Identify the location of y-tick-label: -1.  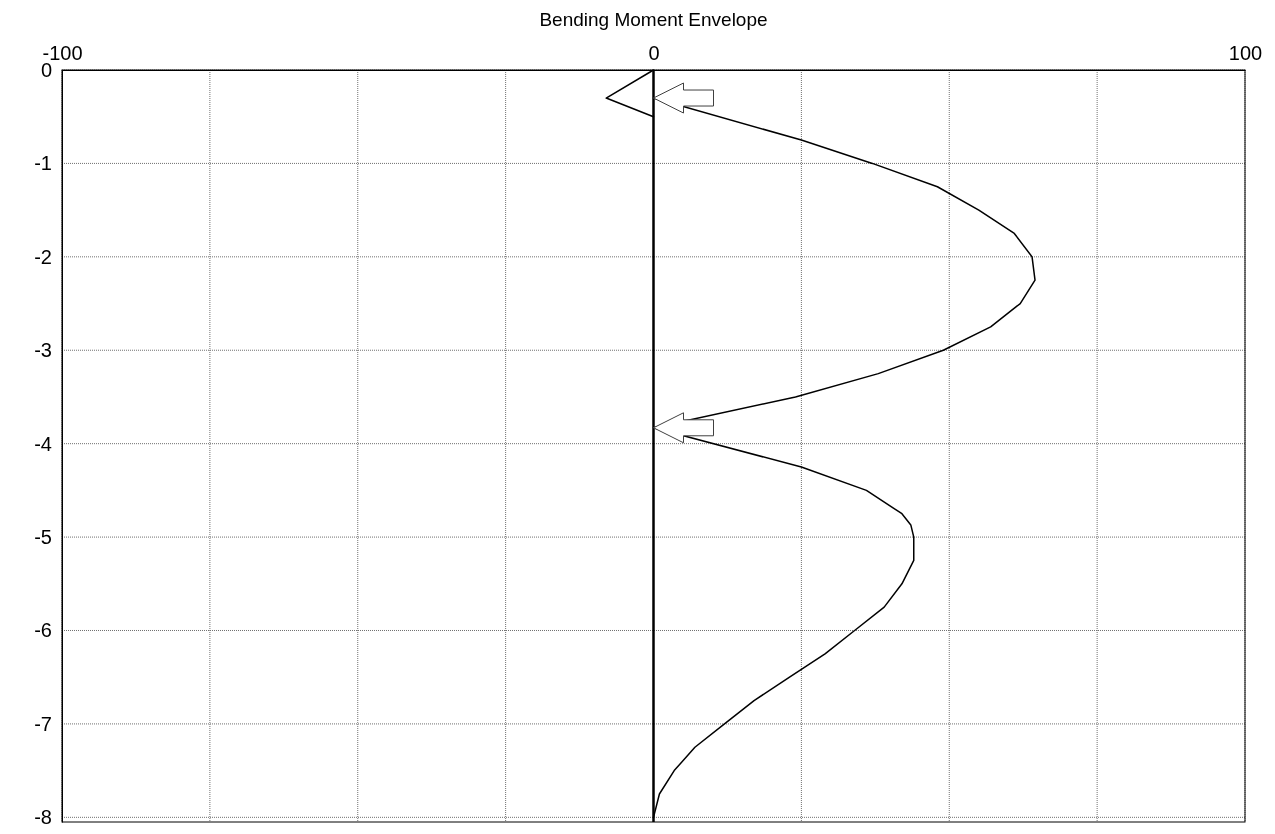
(43, 163).